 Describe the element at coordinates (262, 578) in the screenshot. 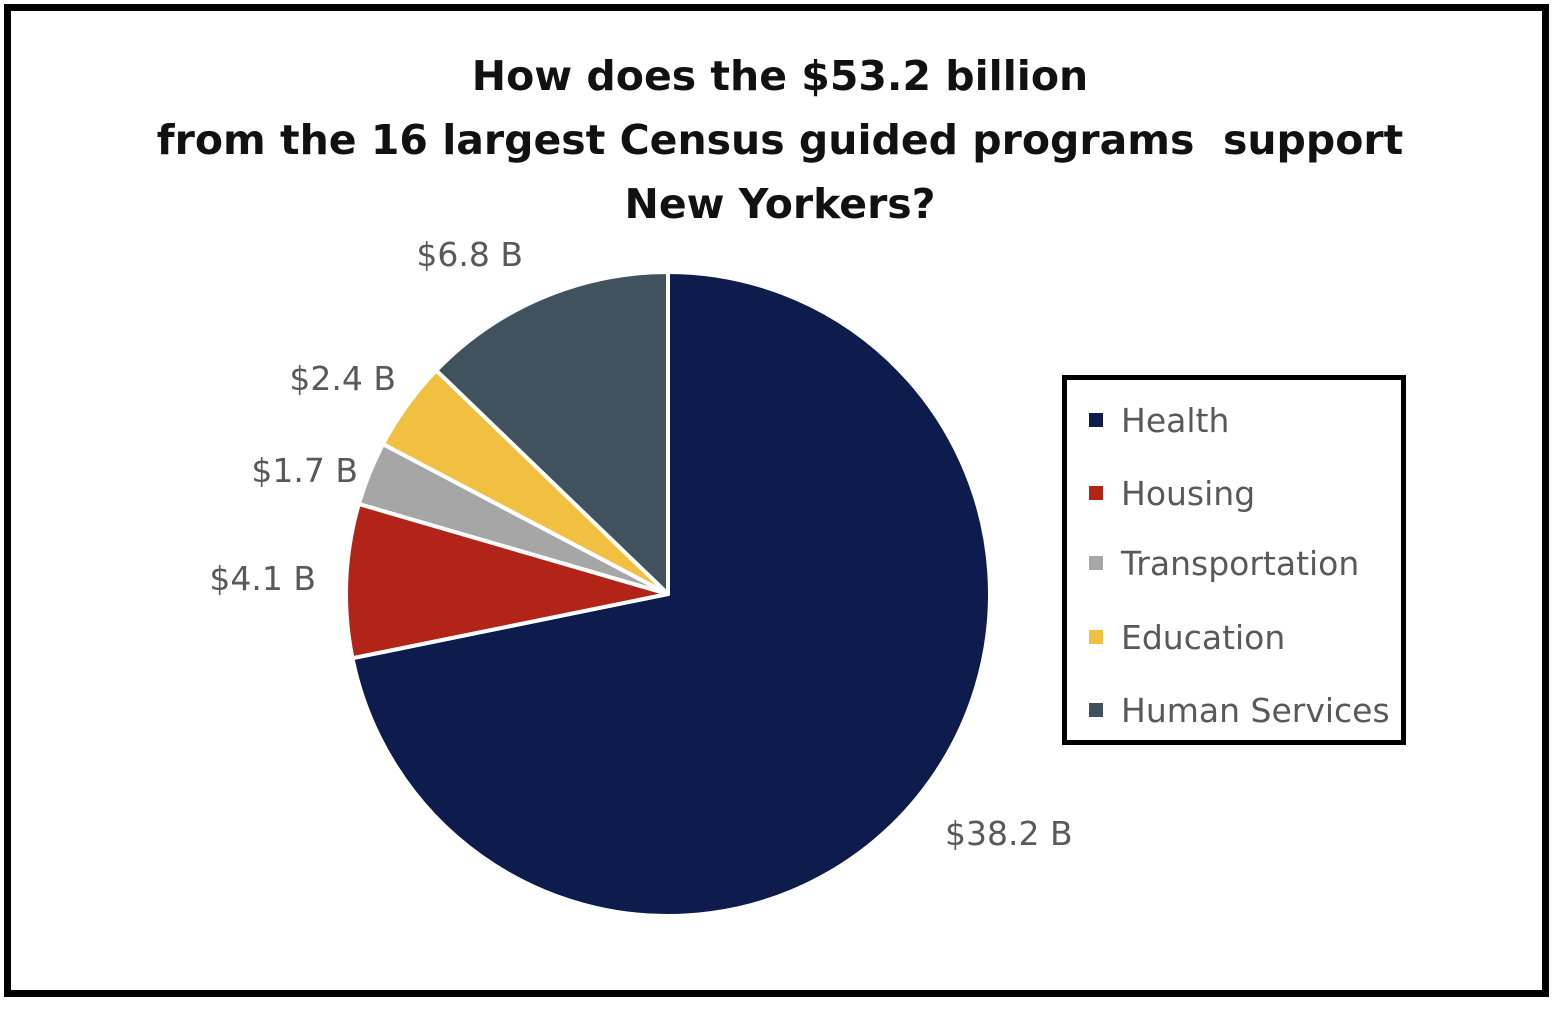

I see `data-label-housing: $4.1 B` at that location.